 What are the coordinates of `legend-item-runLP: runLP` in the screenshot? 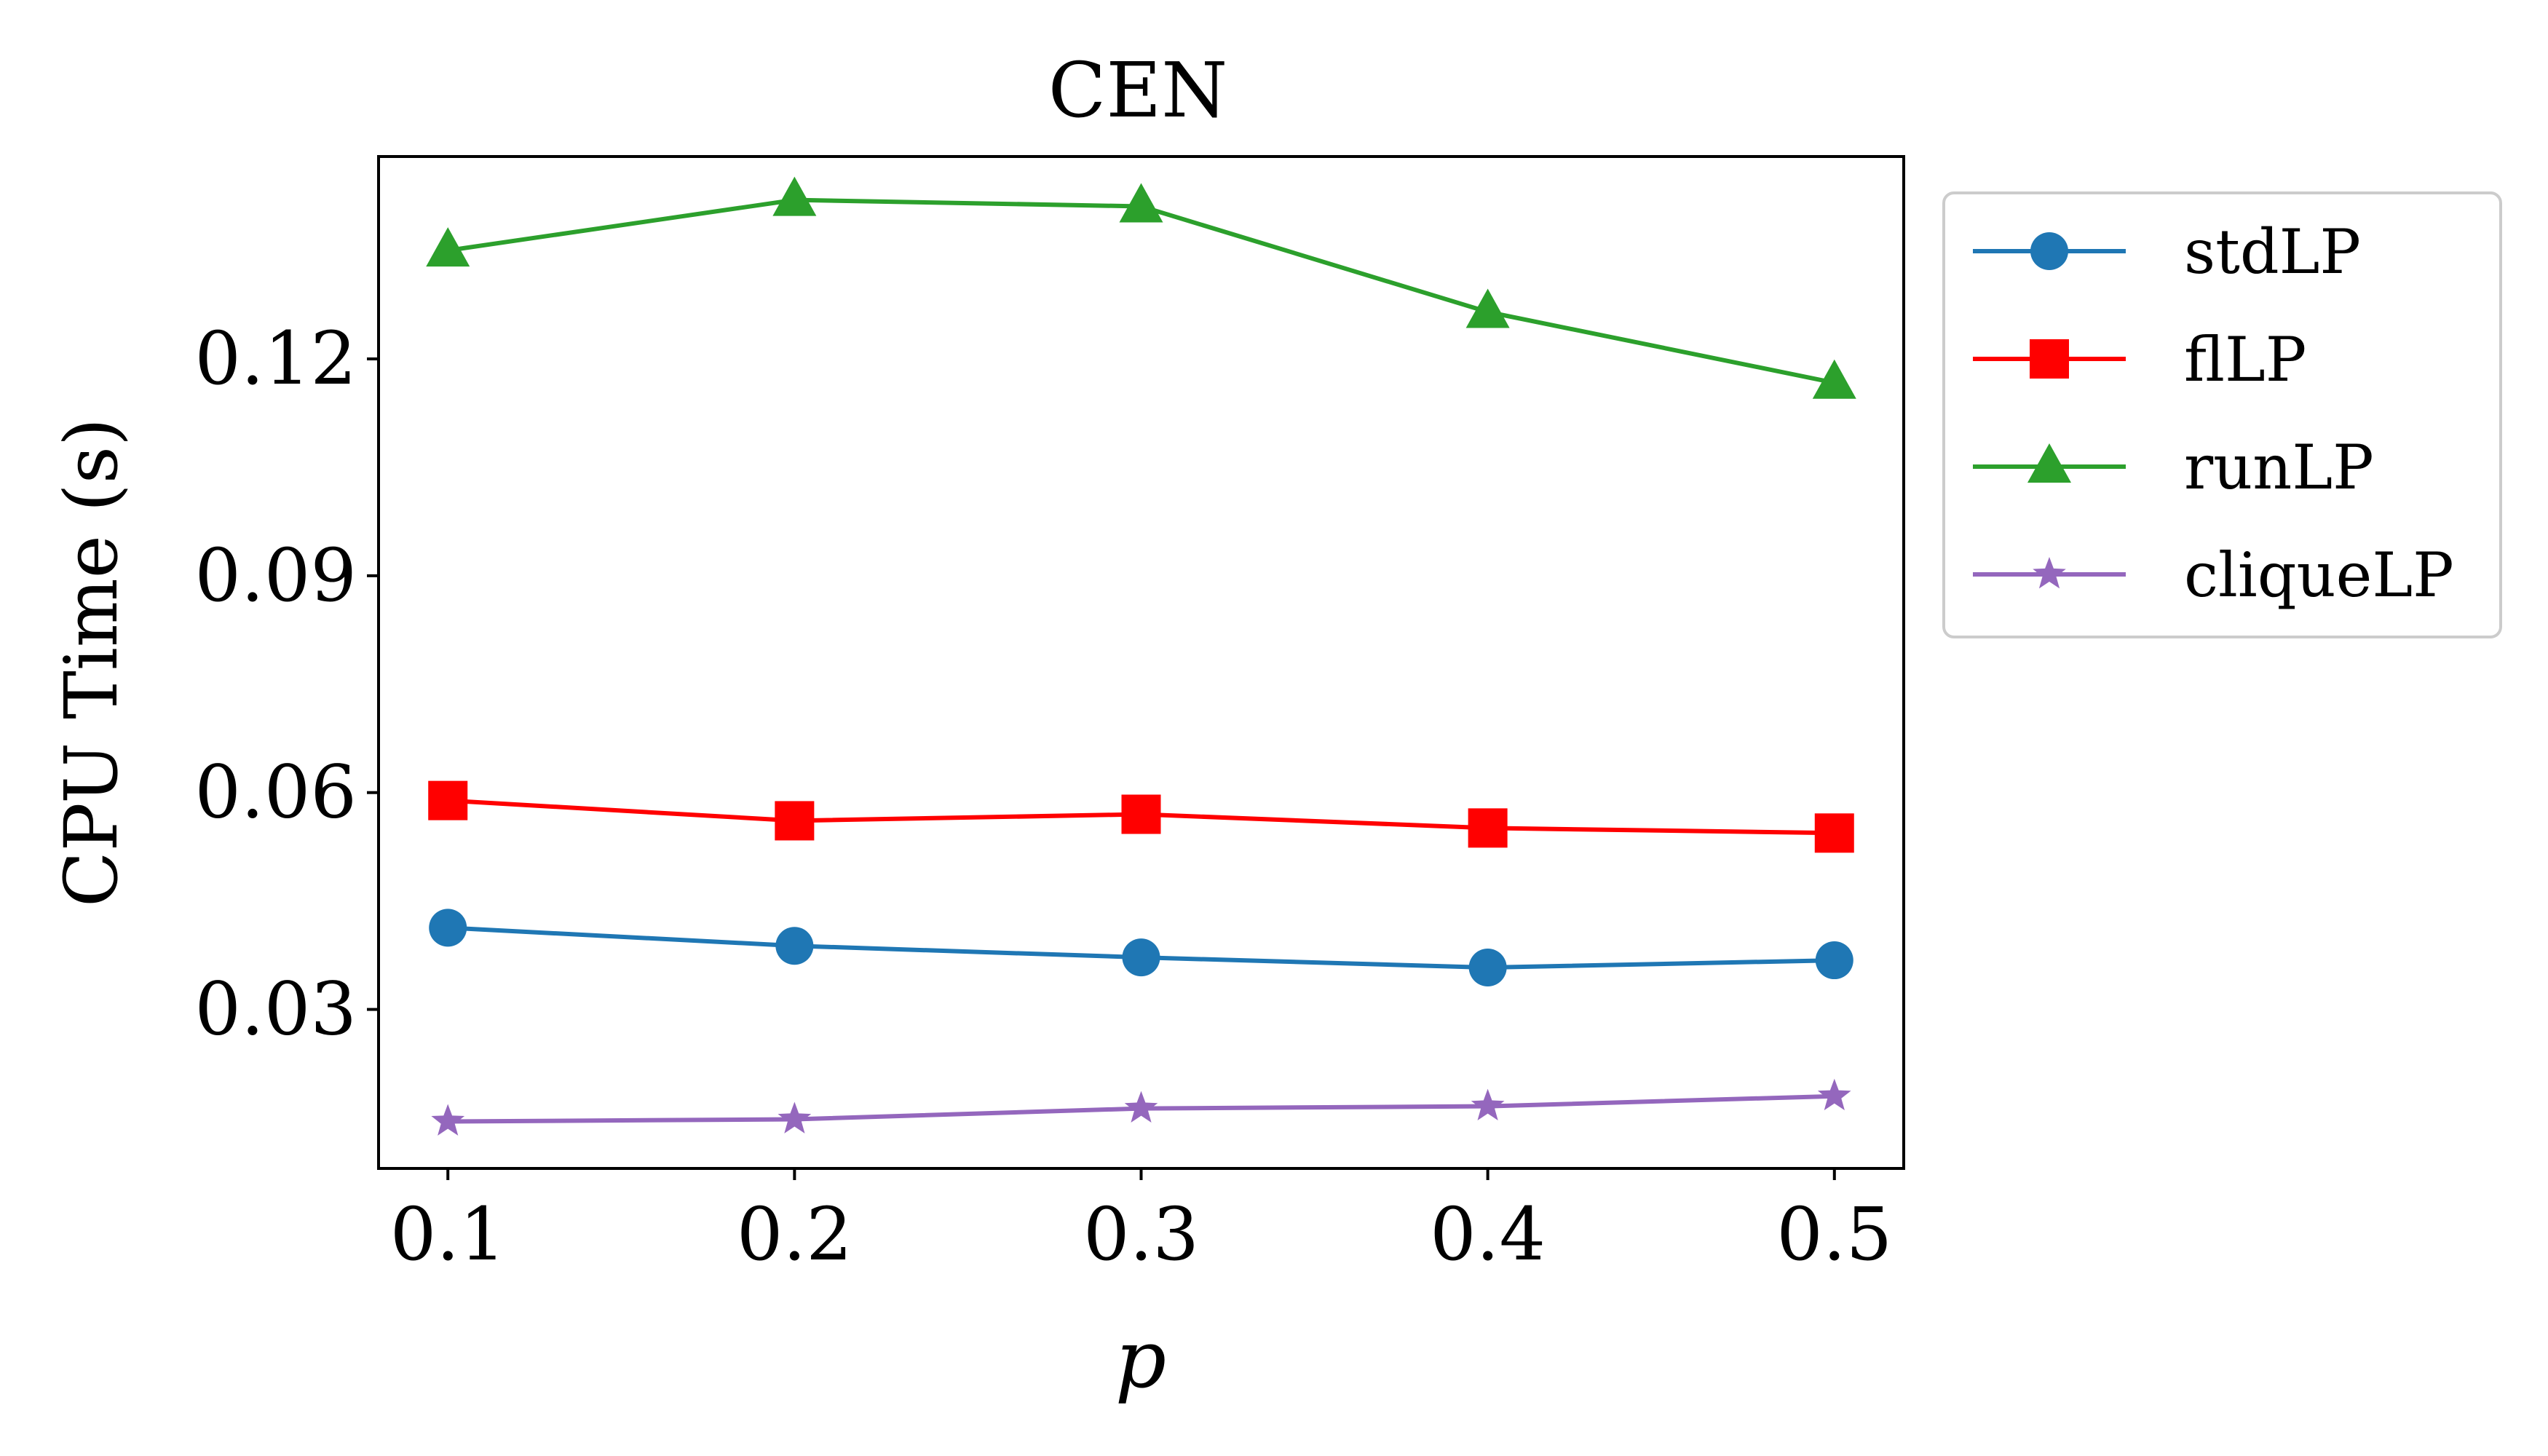 It's located at (2173, 467).